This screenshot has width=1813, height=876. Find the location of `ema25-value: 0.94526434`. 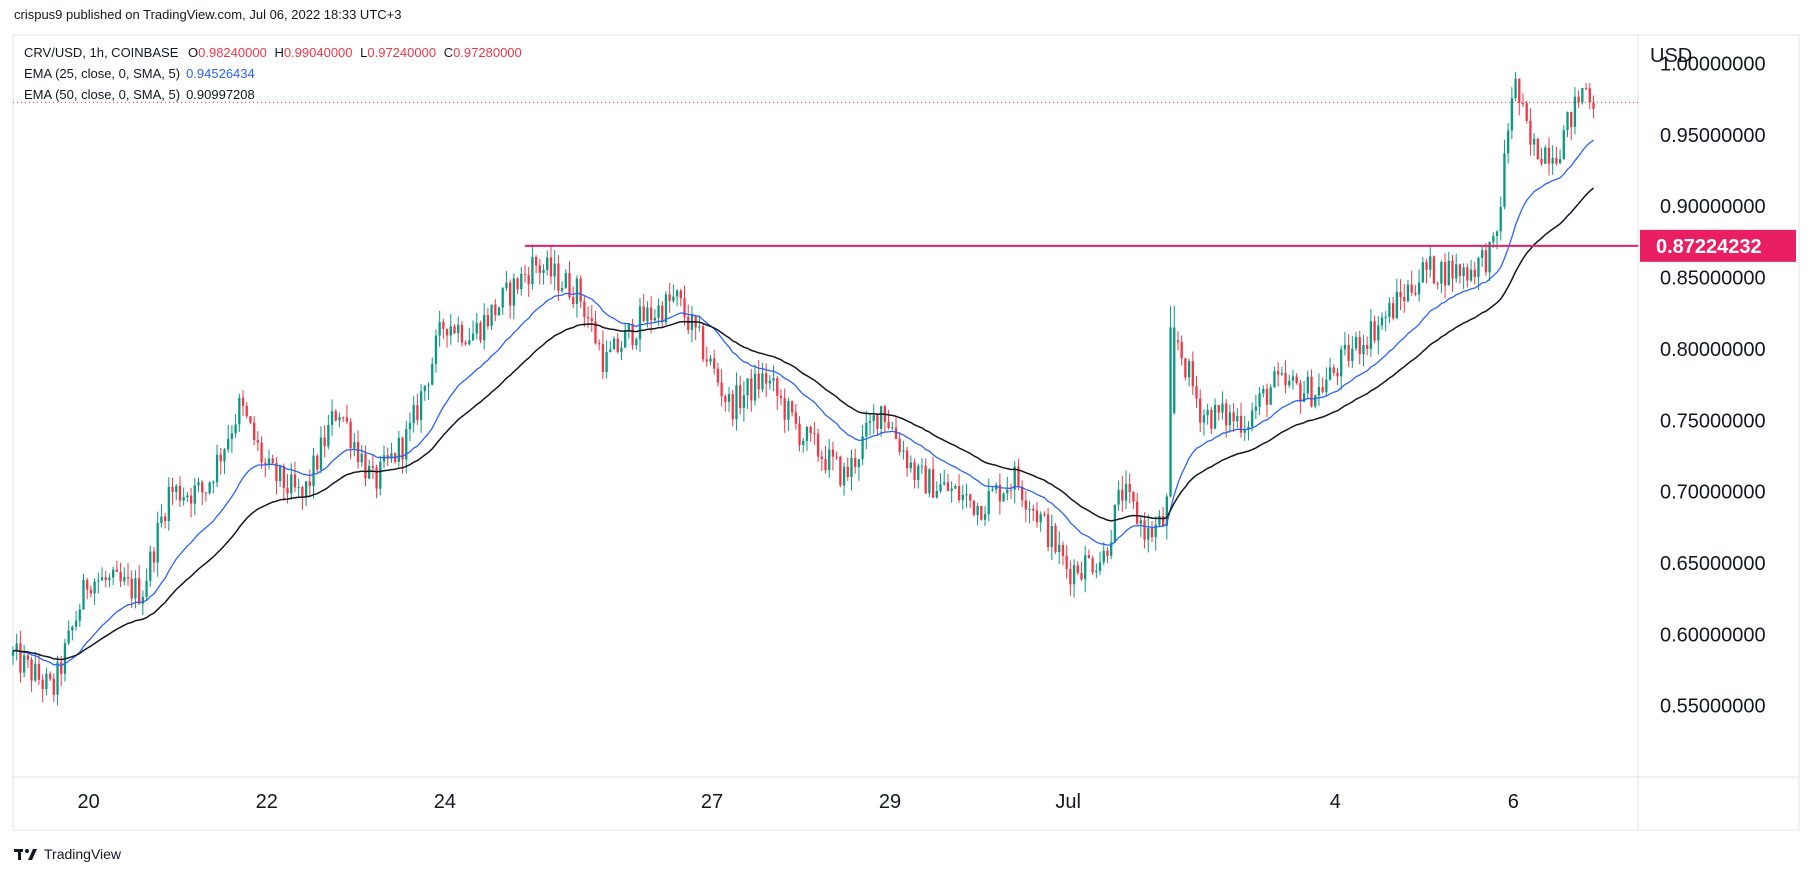

ema25-value: 0.94526434 is located at coordinates (220, 73).